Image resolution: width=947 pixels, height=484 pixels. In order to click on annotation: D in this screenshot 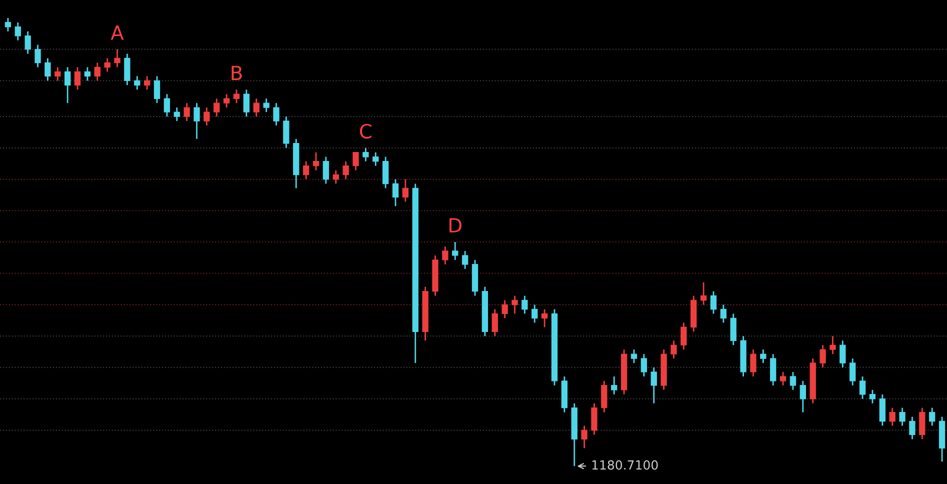, I will do `click(456, 225)`.